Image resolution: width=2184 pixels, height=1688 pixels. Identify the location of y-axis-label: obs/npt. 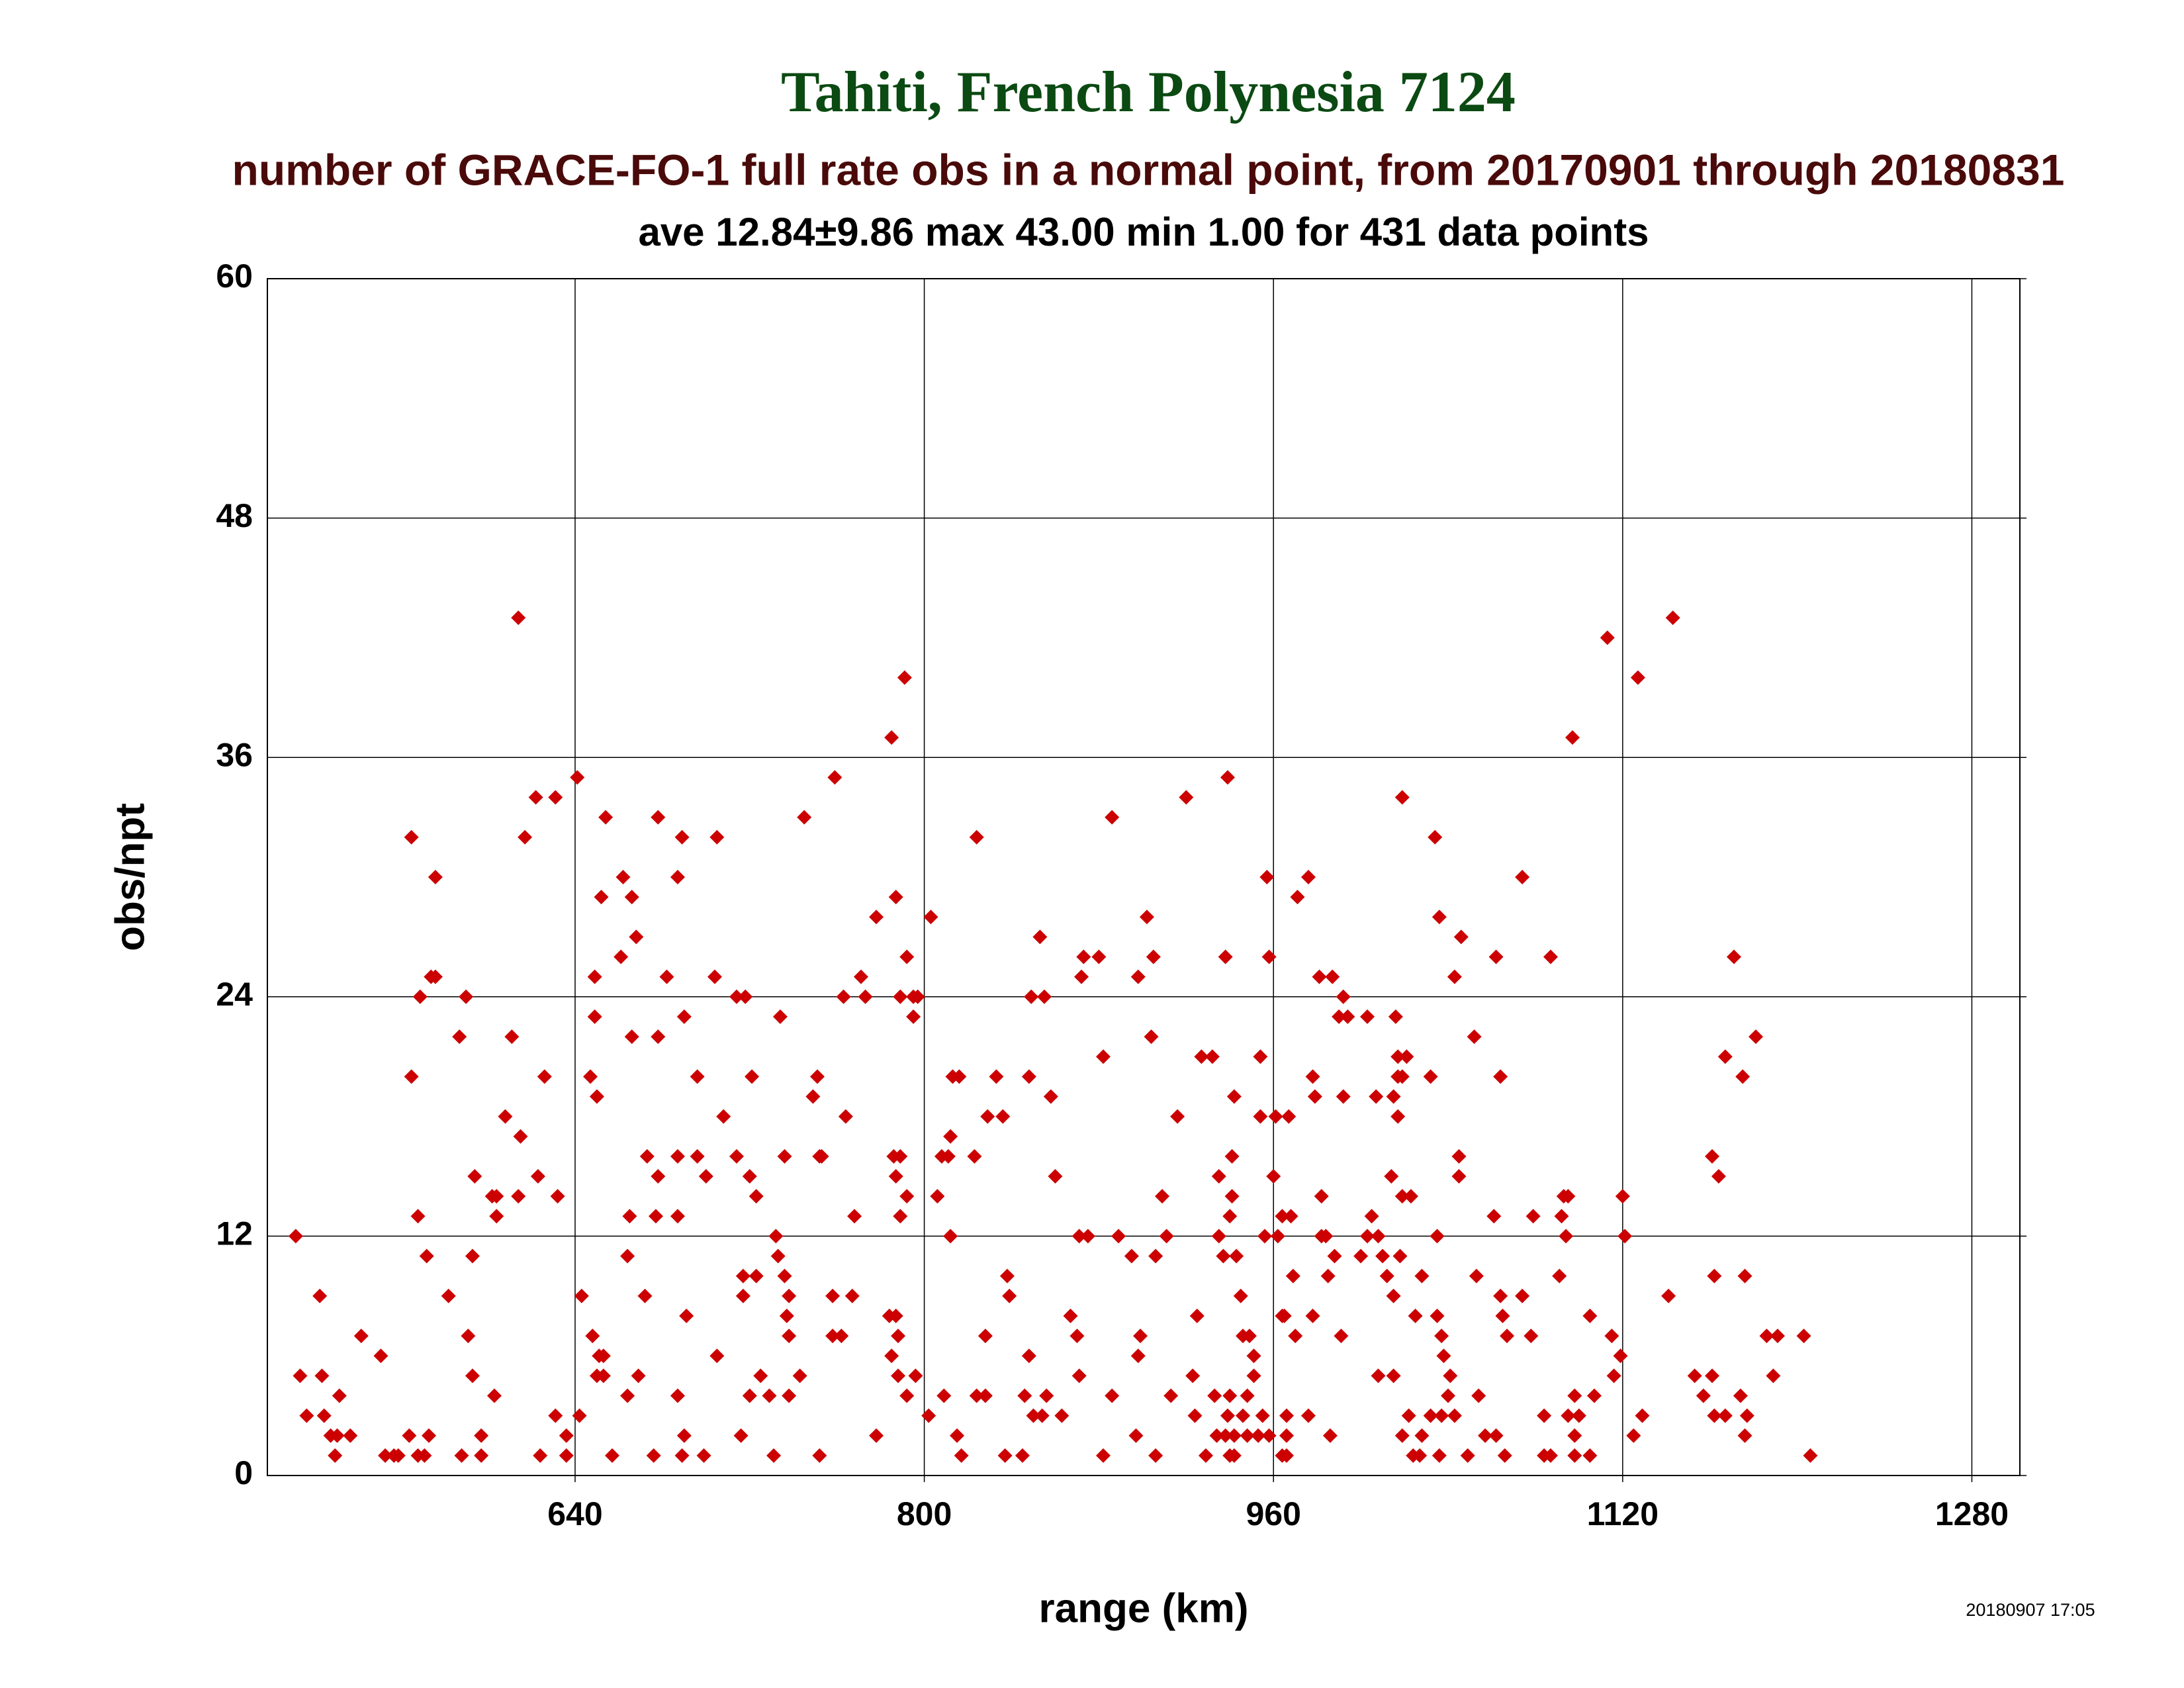
(130, 877).